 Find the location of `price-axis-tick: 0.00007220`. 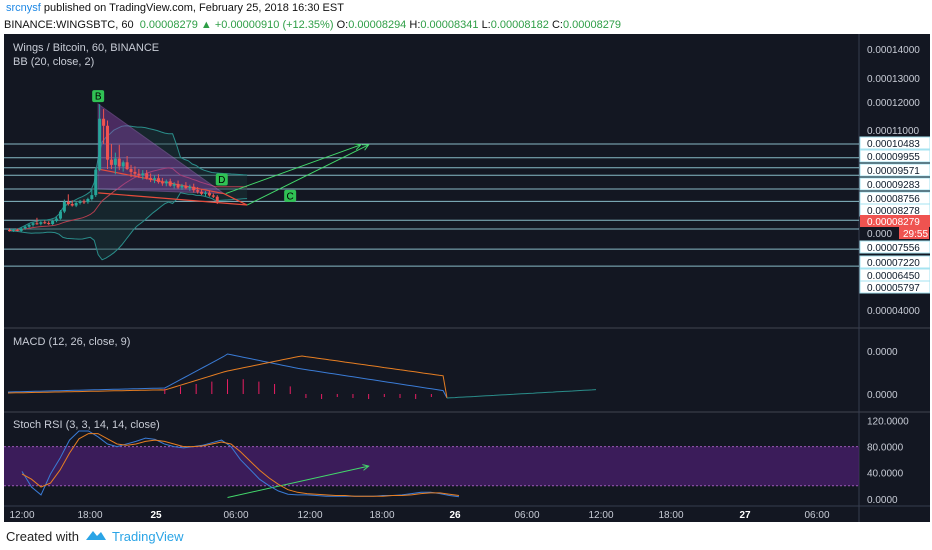

price-axis-tick: 0.00007220 is located at coordinates (893, 263).